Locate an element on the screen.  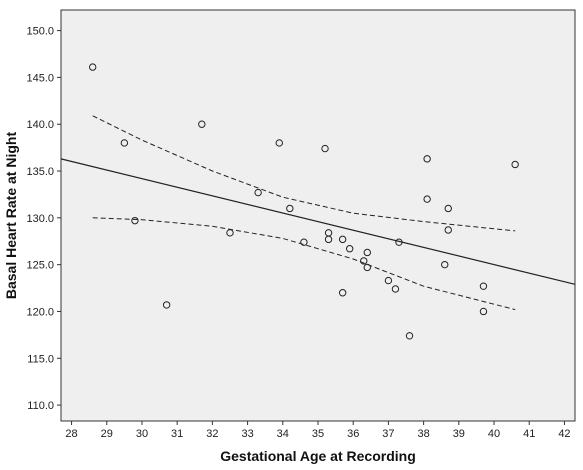
x-axis: 28 29 30 31 32 33 34 35 36 37 38 39 40 41 42 is located at coordinates (318, 430).